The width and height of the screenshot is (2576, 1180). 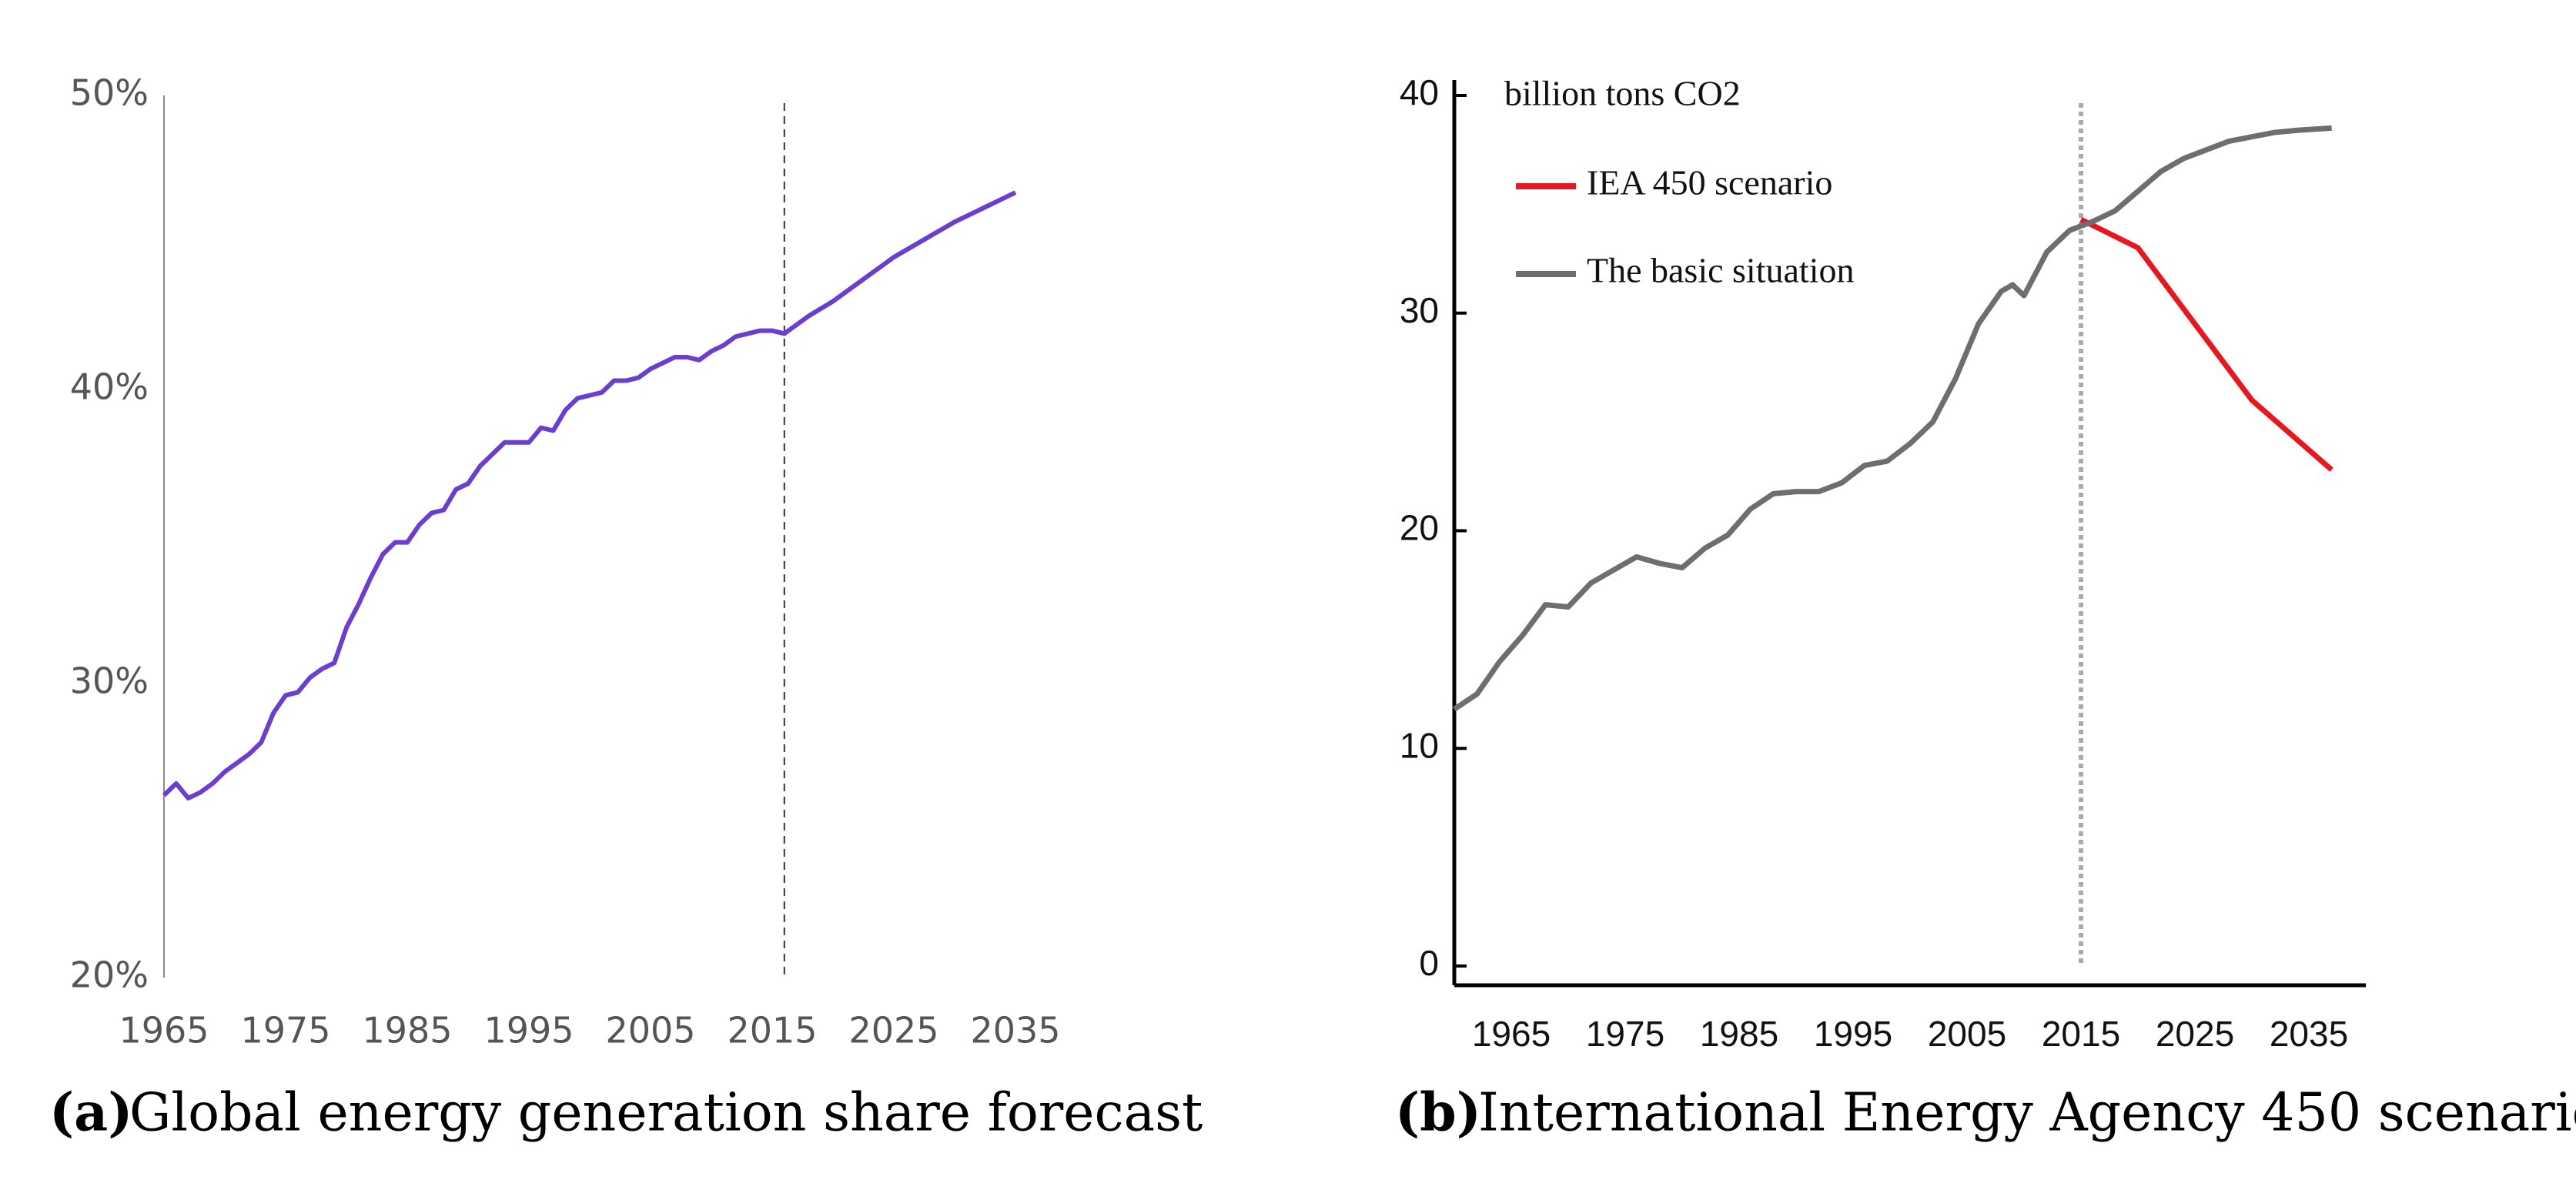 What do you see at coordinates (1438, 1113) in the screenshot?
I see `caption-label: (b)` at bounding box center [1438, 1113].